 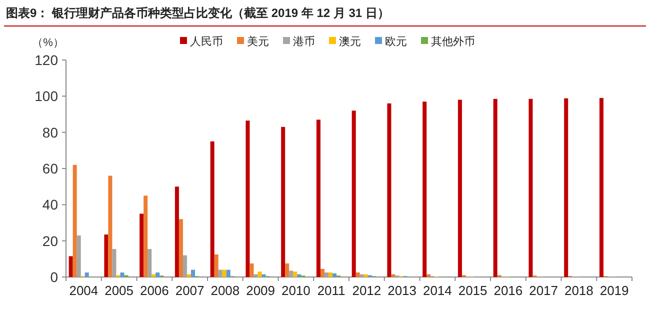 I want to click on x-tick-label: 2018, so click(x=579, y=290).